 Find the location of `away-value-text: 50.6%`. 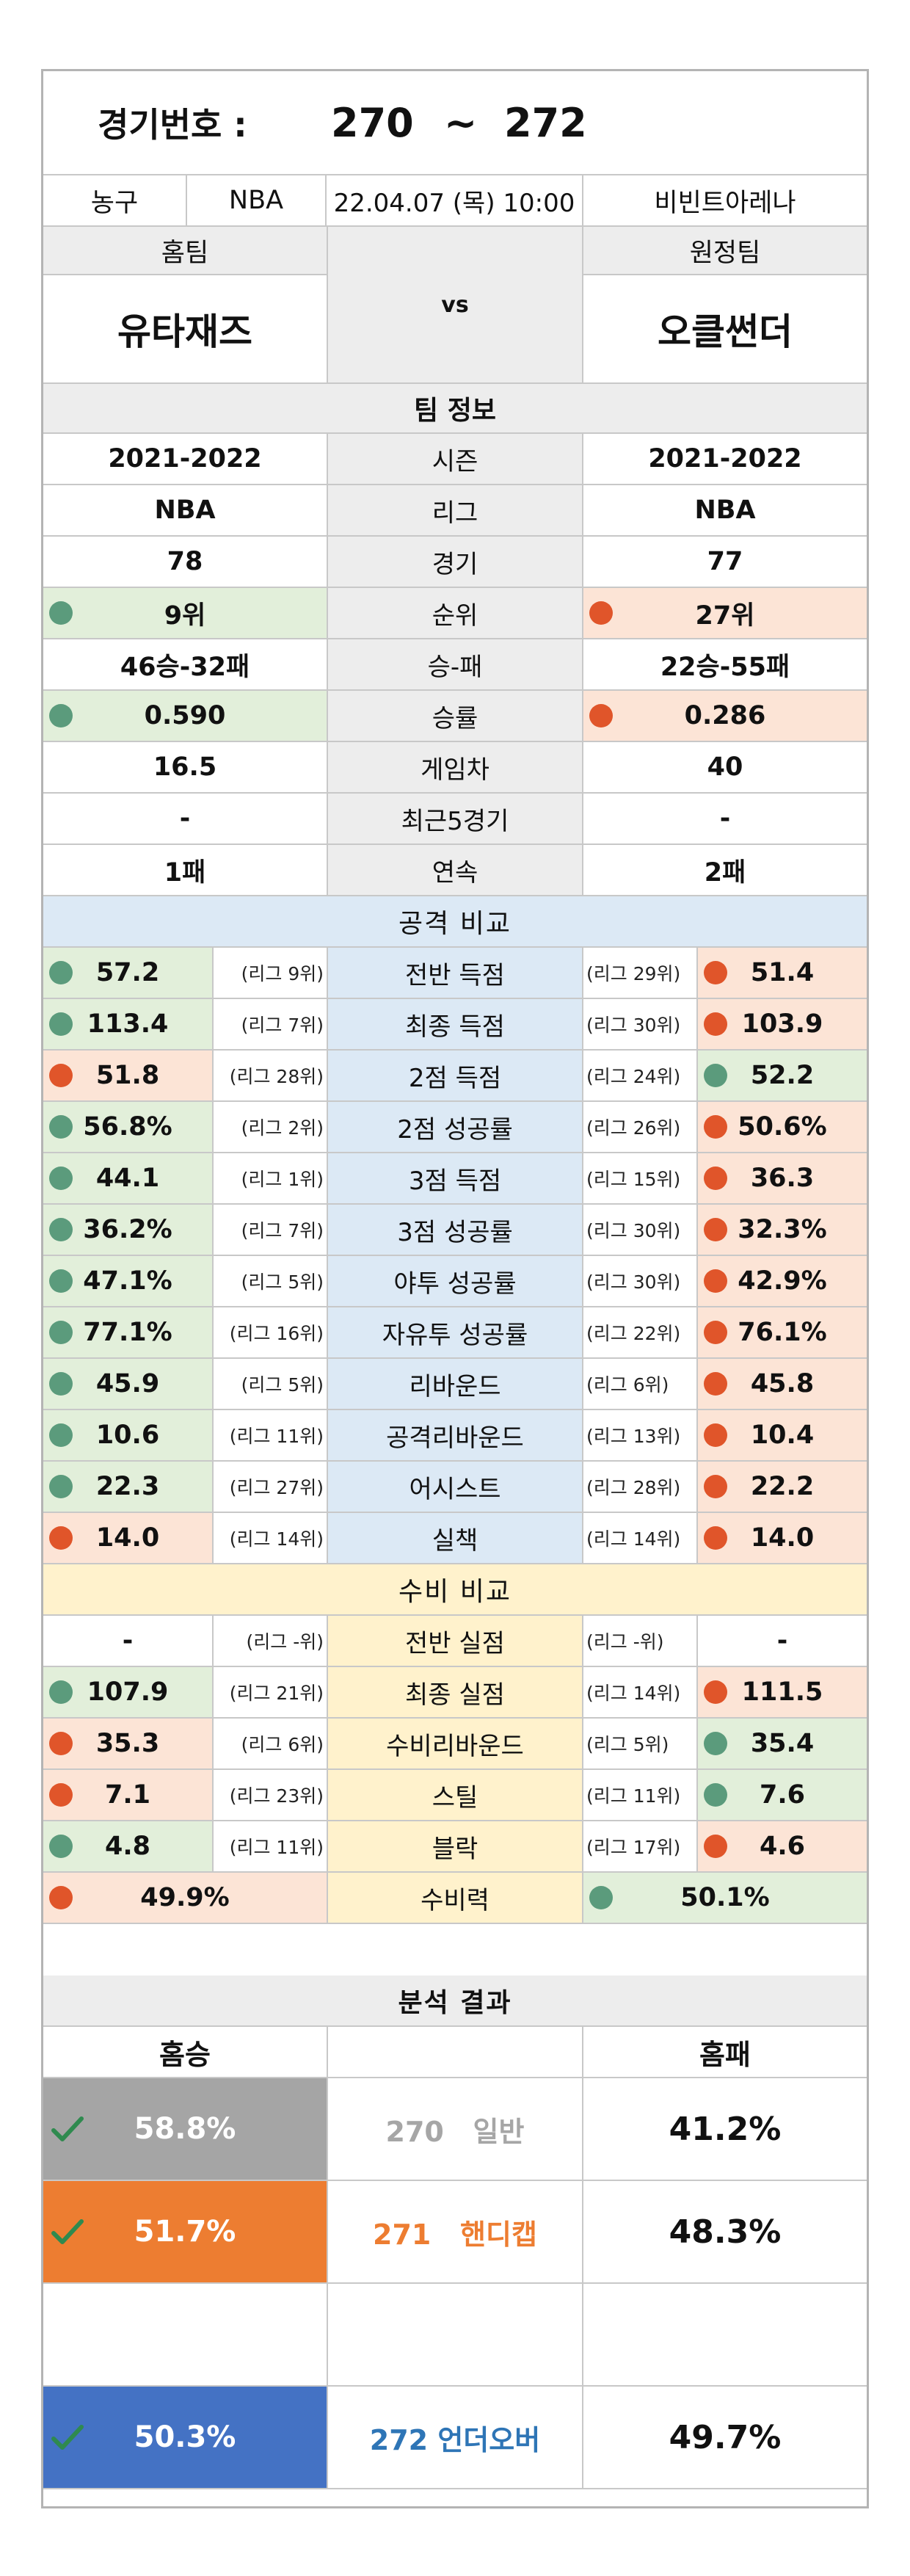

away-value-text: 50.6% is located at coordinates (782, 1127).